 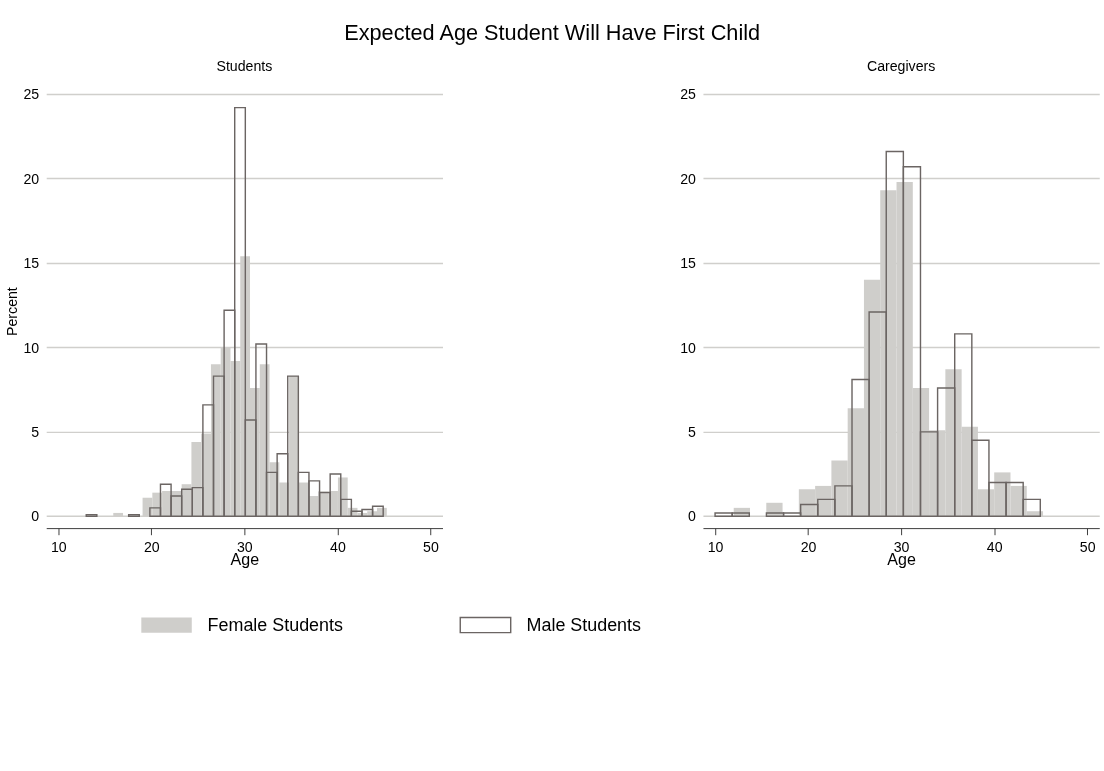 What do you see at coordinates (901, 66) in the screenshot?
I see `chart-subtitle: Caregivers` at bounding box center [901, 66].